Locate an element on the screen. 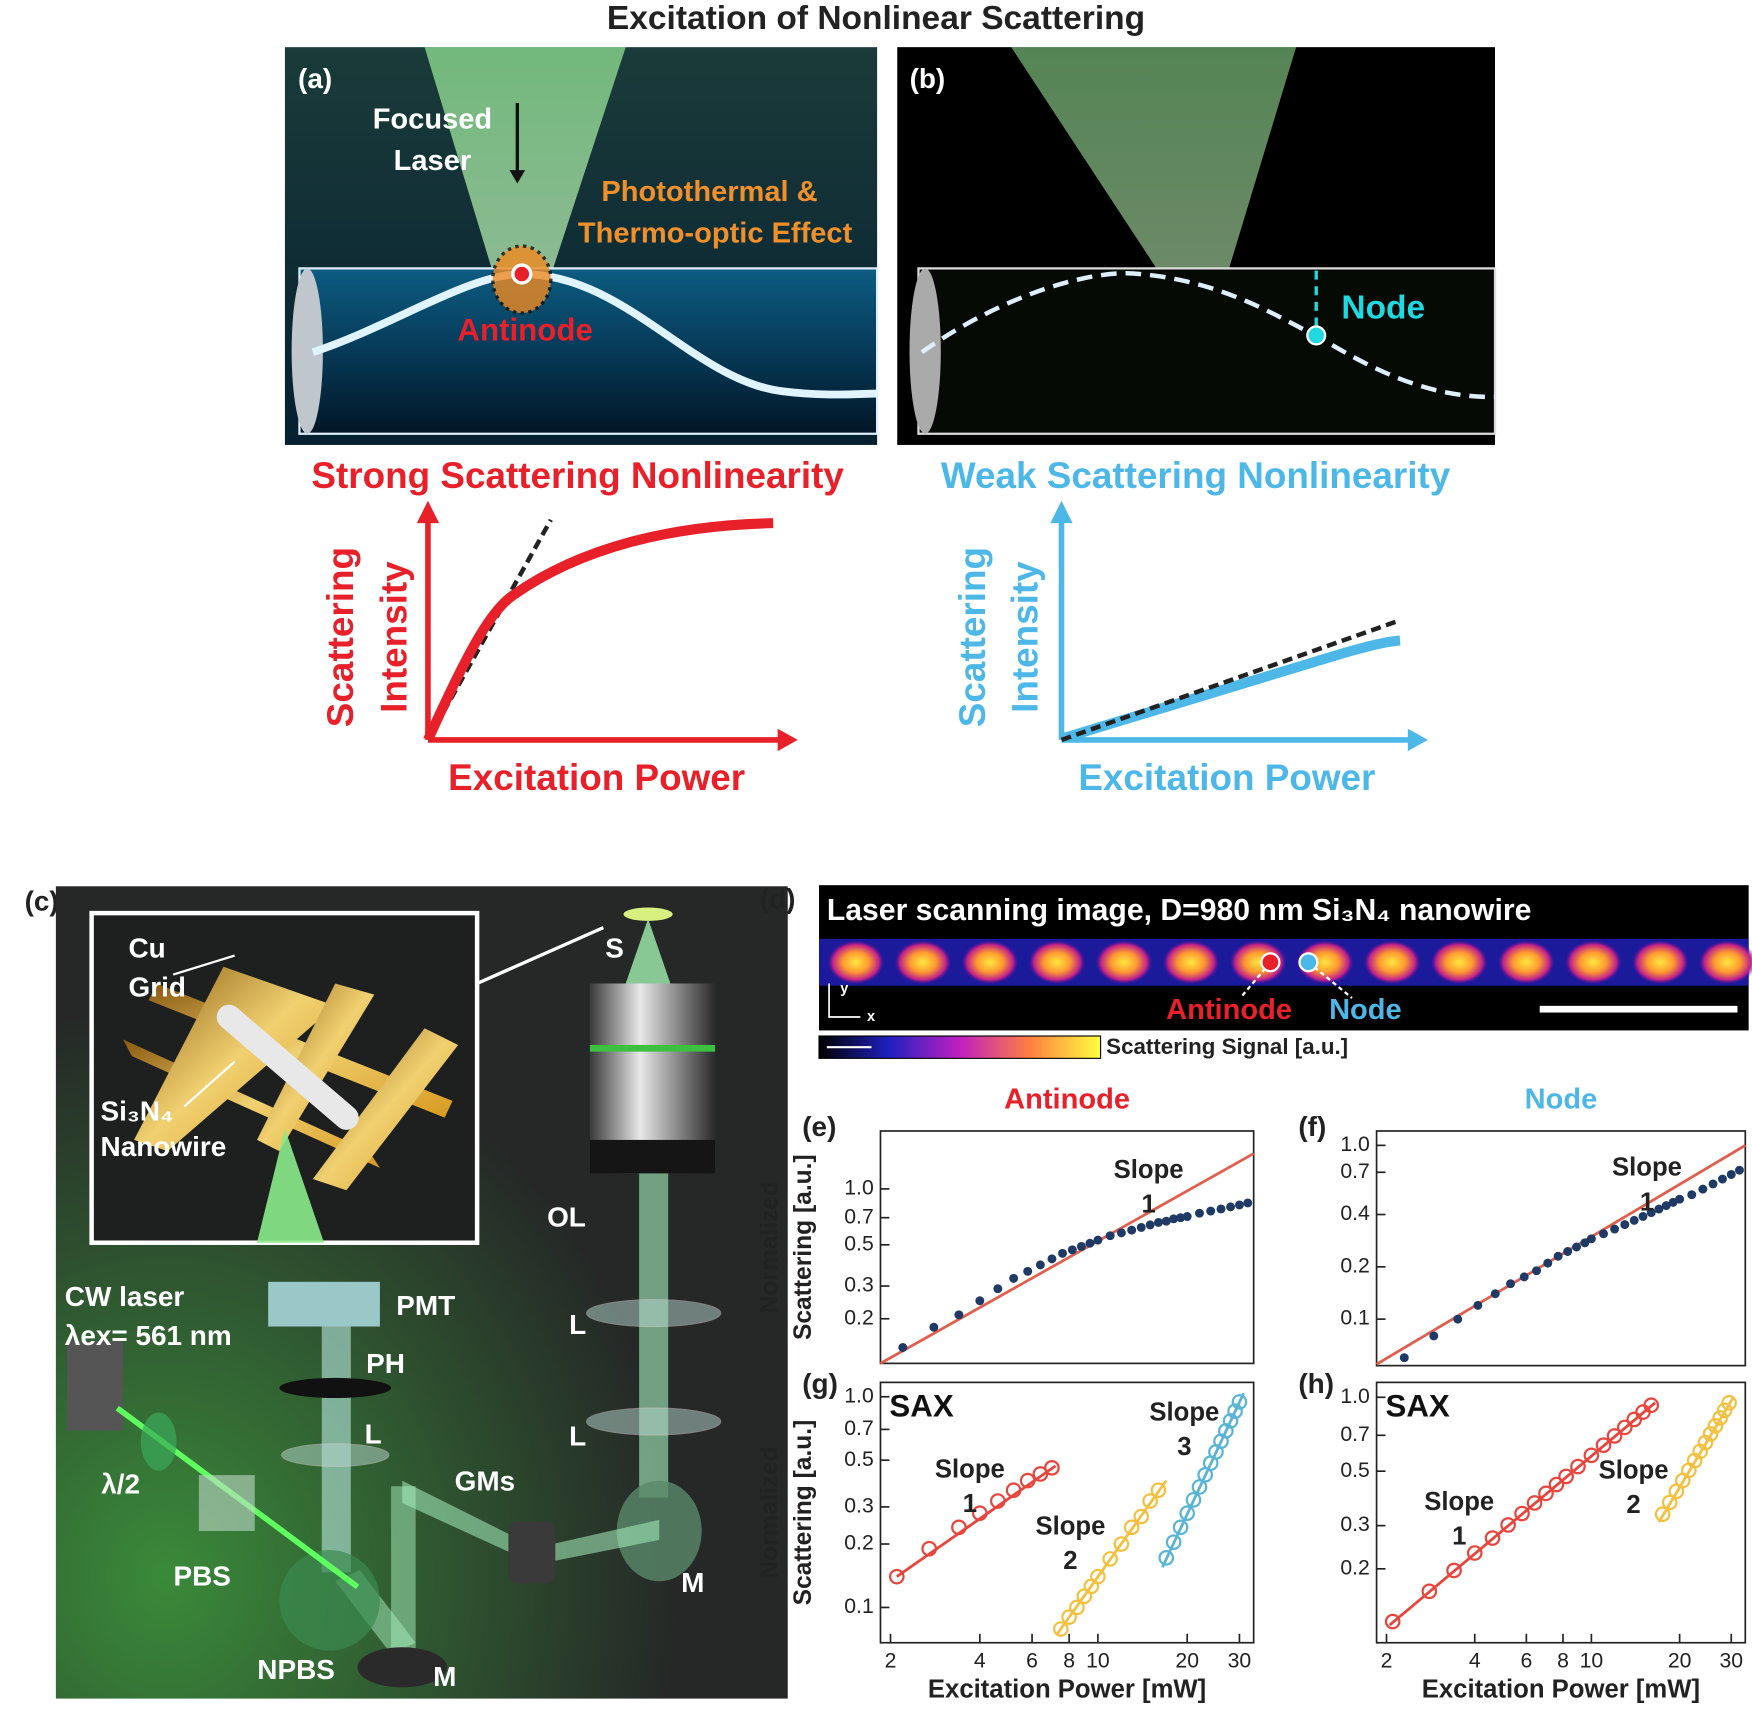 The image size is (1752, 1710). y-tick-label: 0.5 is located at coordinates (859, 1459).